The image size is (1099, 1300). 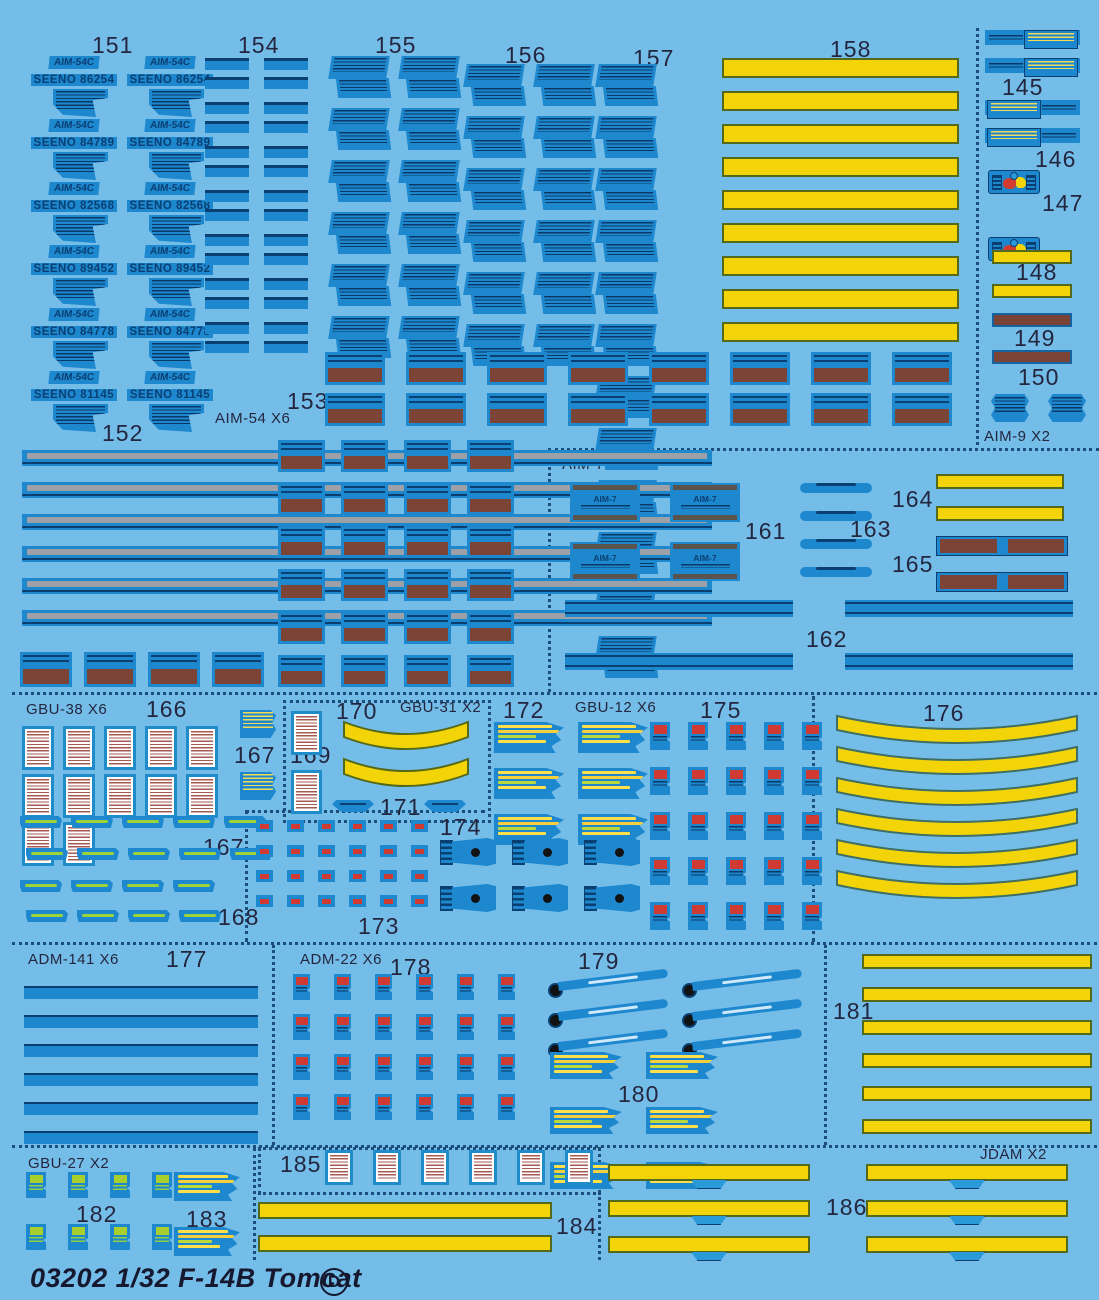 What do you see at coordinates (308, 401) in the screenshot?
I see `group-label-153: 153` at bounding box center [308, 401].